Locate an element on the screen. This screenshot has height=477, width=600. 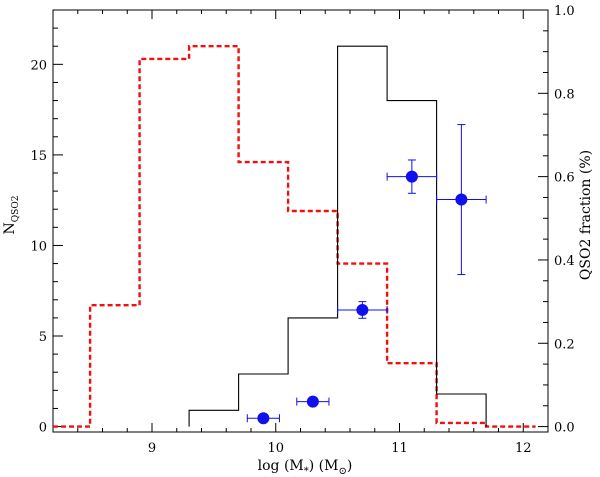
svg-text: log (M*) (M⊙) is located at coordinates (305, 467).